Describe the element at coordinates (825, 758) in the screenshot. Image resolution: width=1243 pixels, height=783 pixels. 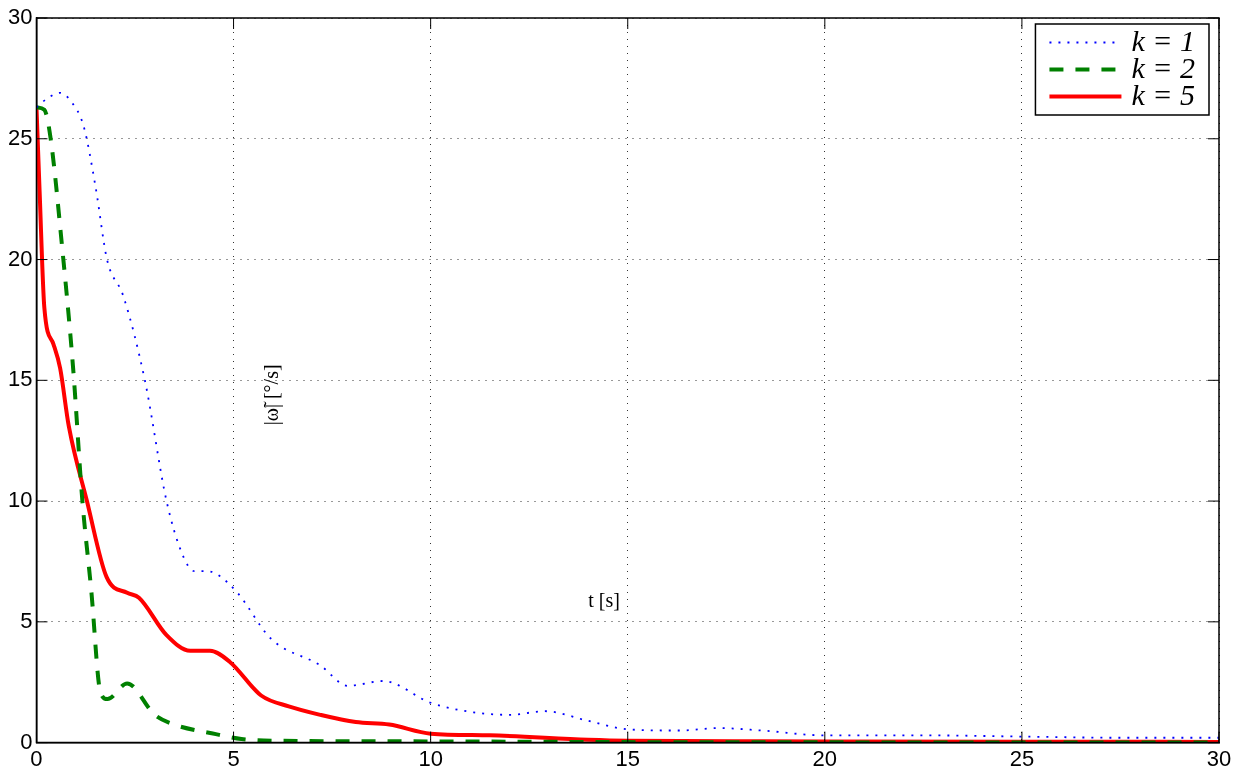
I see `x-tick-label: 20` at that location.